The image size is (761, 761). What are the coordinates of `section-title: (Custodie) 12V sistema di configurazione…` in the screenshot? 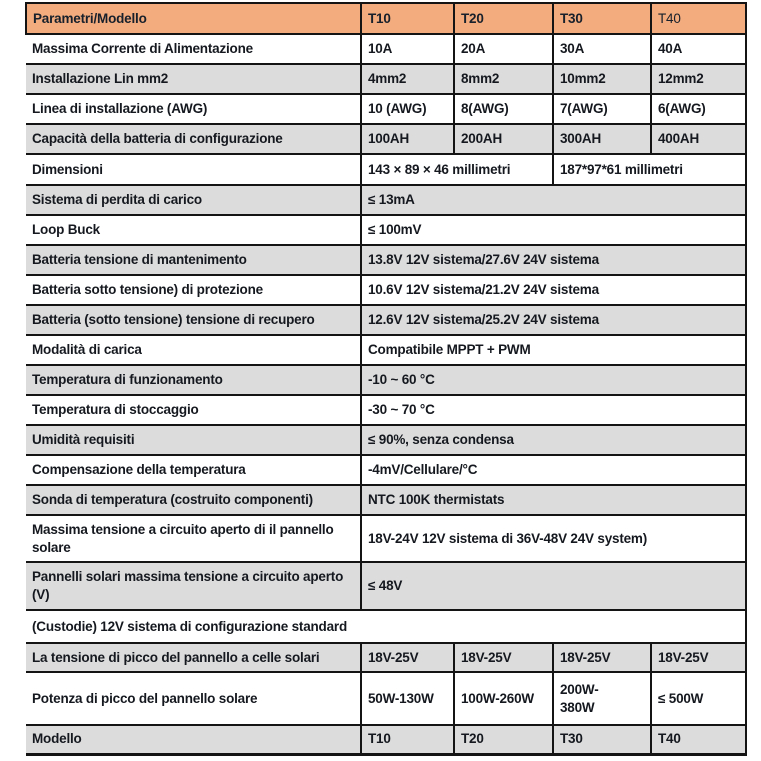 It's located at (386, 626).